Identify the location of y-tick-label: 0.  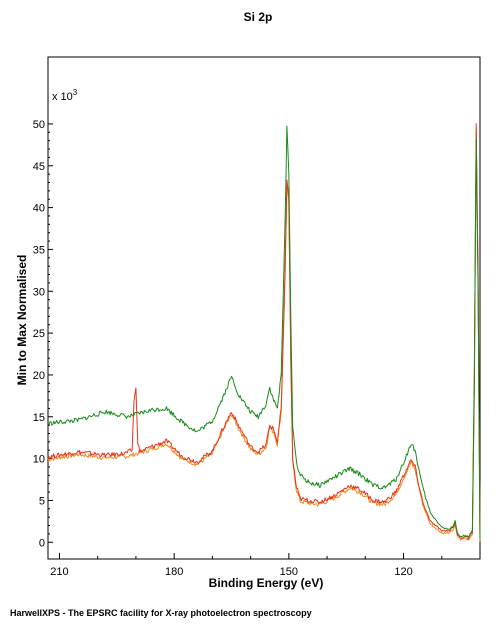
(42, 543).